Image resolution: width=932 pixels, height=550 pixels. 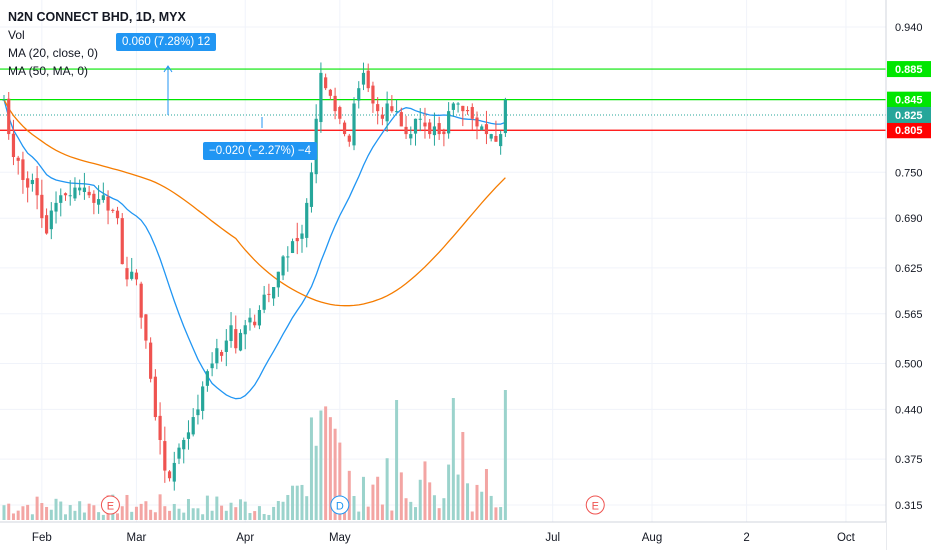 I want to click on ma20-indicator-label: MA (20, close, 0), so click(x=53, y=53).